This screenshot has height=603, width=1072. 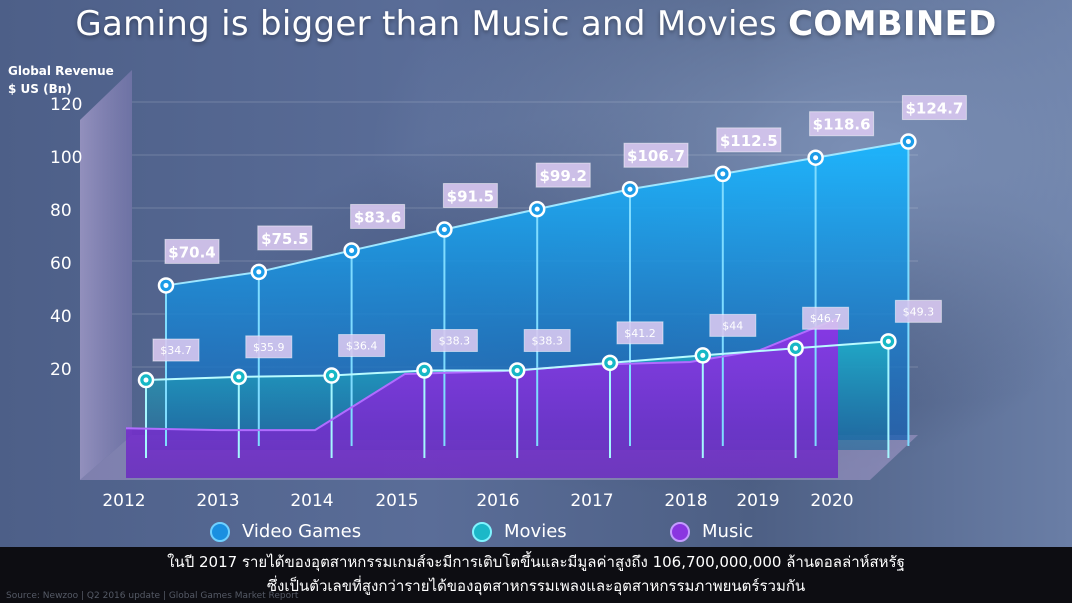 I want to click on movies-data-label: $49.3, so click(x=919, y=311).